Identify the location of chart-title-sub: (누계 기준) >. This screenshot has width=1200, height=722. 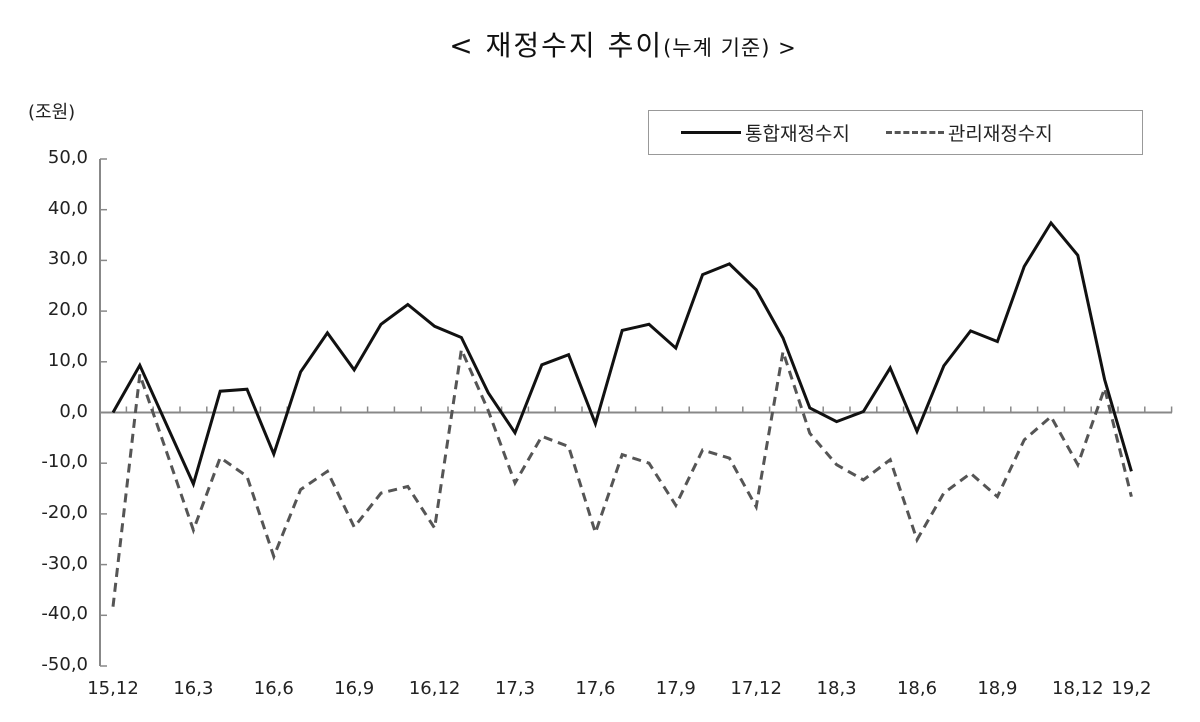
(730, 48).